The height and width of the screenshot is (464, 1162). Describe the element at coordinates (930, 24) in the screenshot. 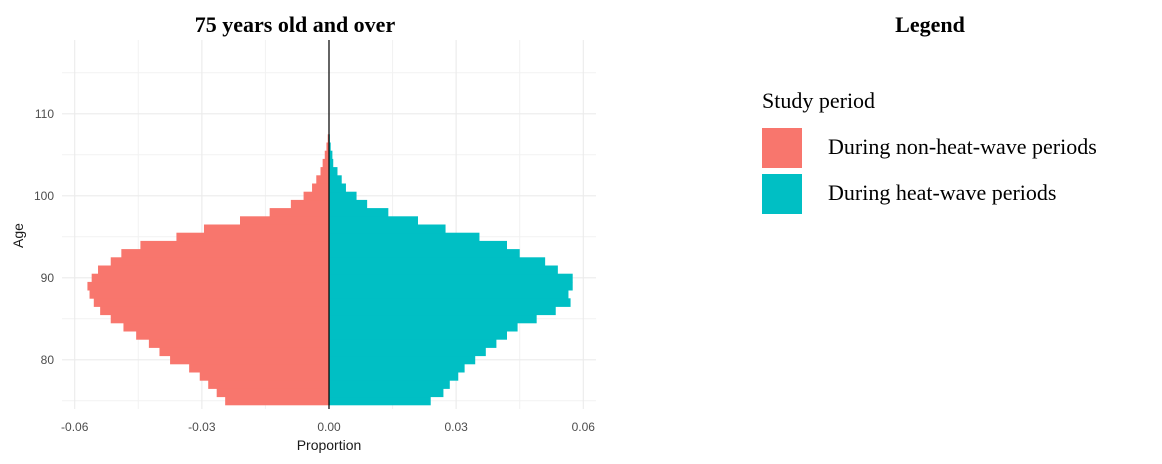

I see `legend-title: Legend` at that location.